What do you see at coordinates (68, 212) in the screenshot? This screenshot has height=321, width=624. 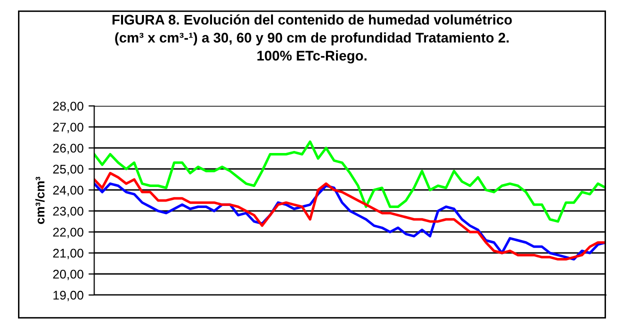 I see `y-tick-label: 23,00` at bounding box center [68, 212].